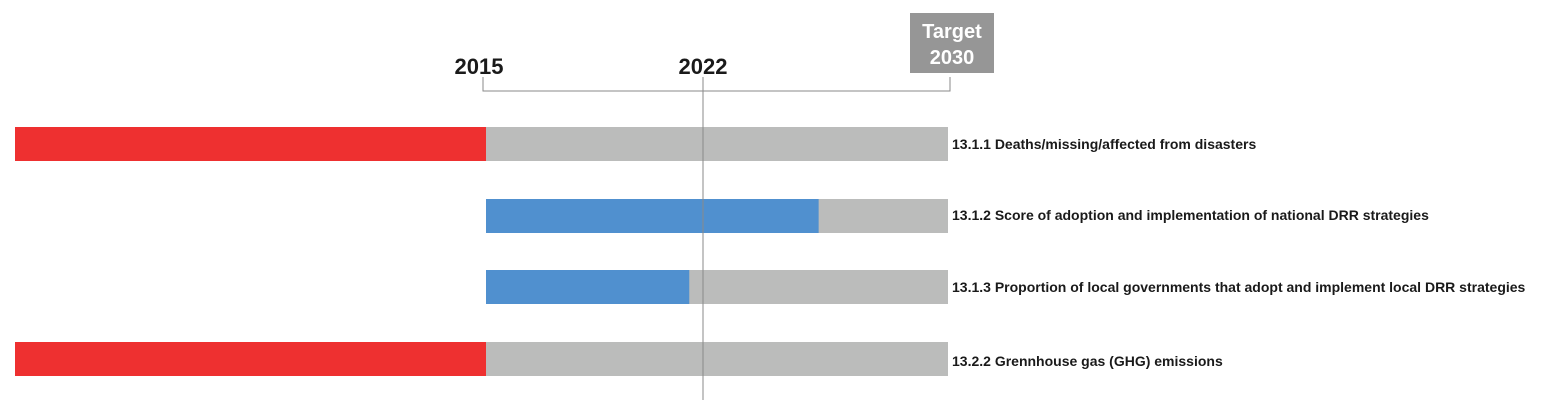 The width and height of the screenshot is (1546, 400). I want to click on target-label-line1: Target, so click(952, 32).